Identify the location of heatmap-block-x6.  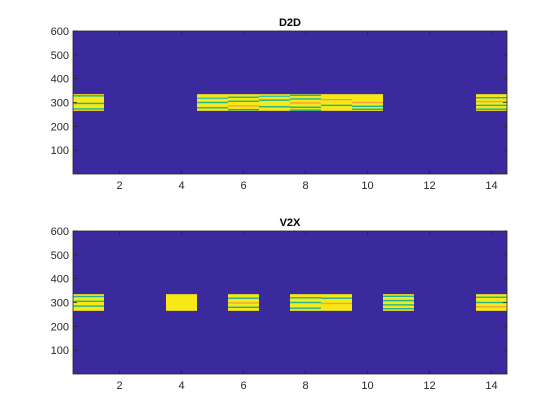
(243, 102).